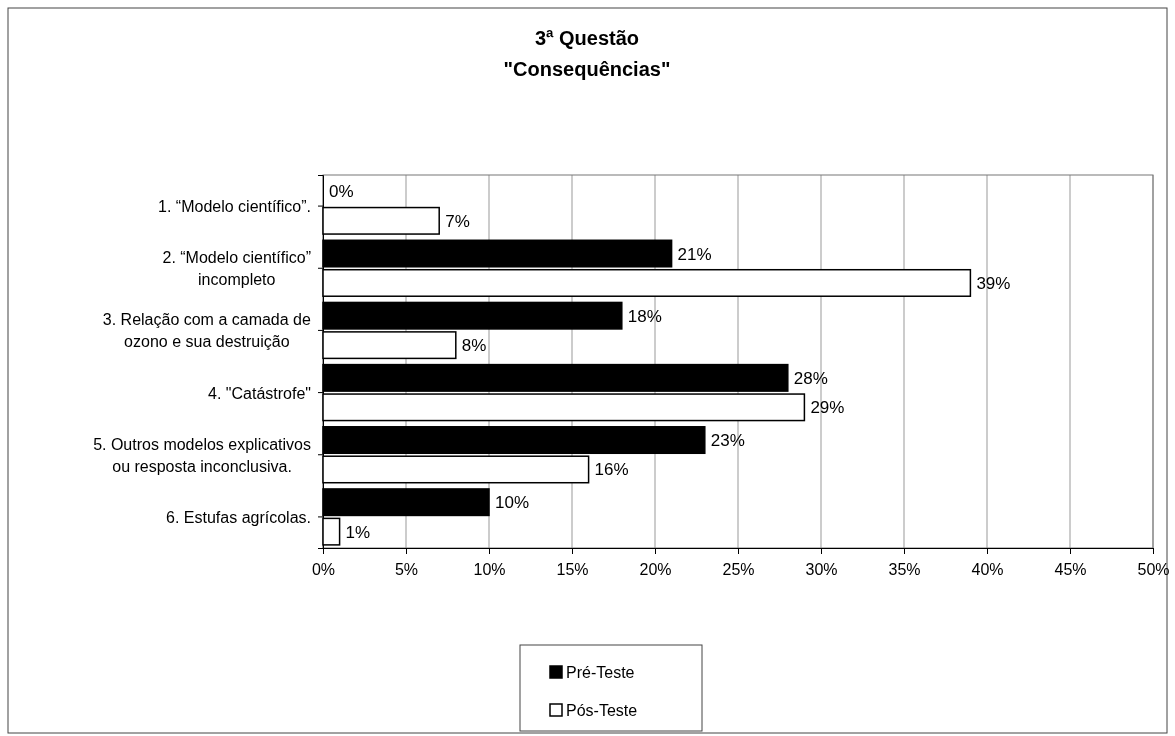 This screenshot has height=736, width=1175. I want to click on data-label: 1%, so click(358, 532).